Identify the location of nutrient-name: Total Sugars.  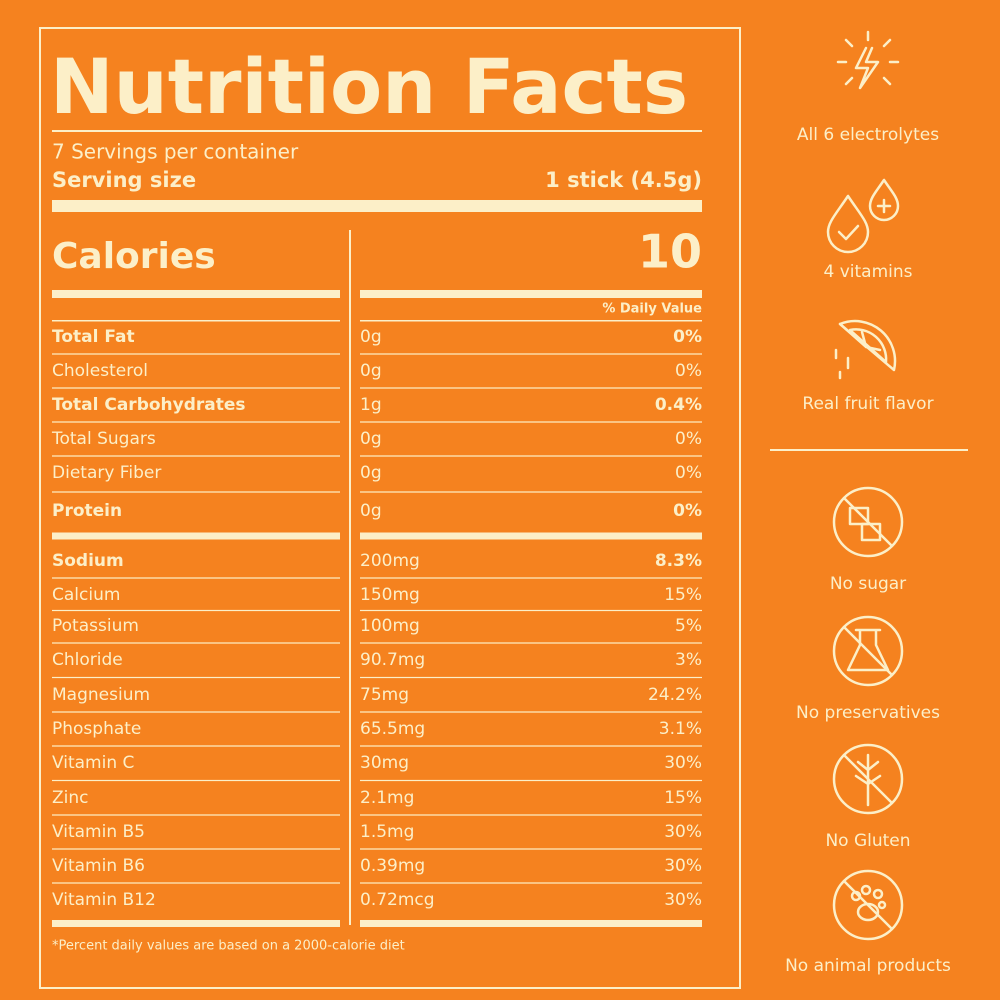
(103, 439).